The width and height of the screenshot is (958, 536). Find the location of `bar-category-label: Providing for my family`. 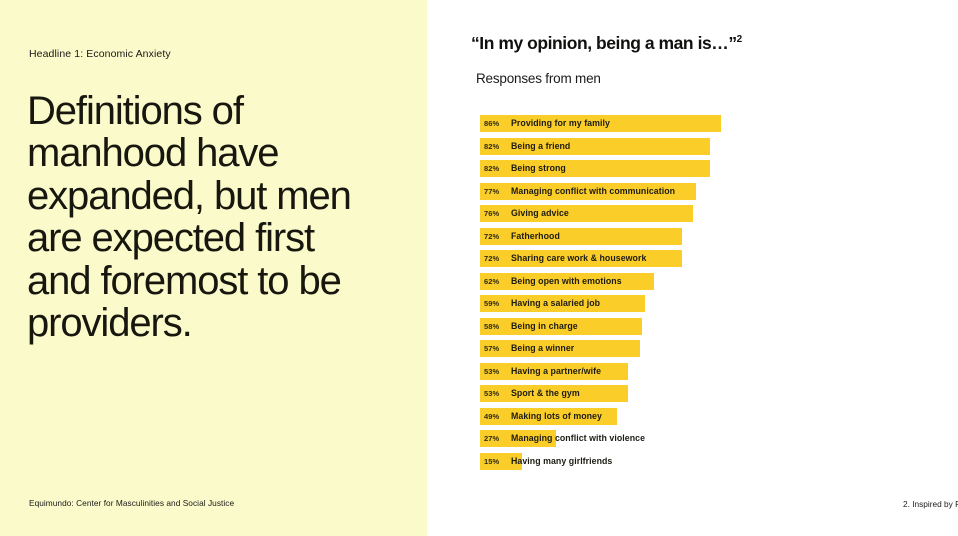

bar-category-label: Providing for my family is located at coordinates (560, 123).